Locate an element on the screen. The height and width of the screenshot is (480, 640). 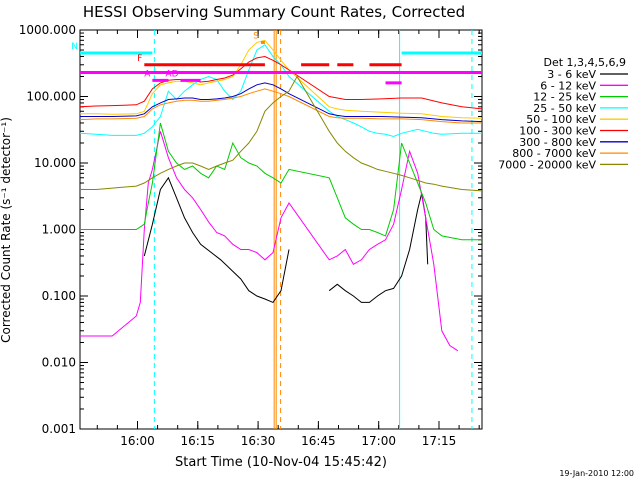
legend-label: 3 - 6 keV is located at coordinates (571, 74).